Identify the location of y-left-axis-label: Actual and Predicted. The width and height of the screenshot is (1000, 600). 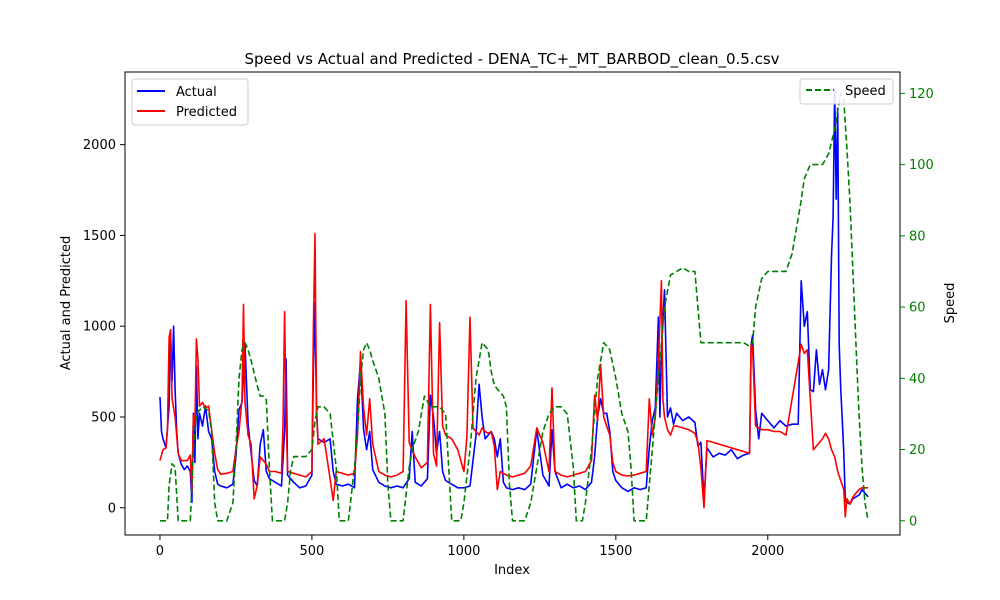
(66, 303).